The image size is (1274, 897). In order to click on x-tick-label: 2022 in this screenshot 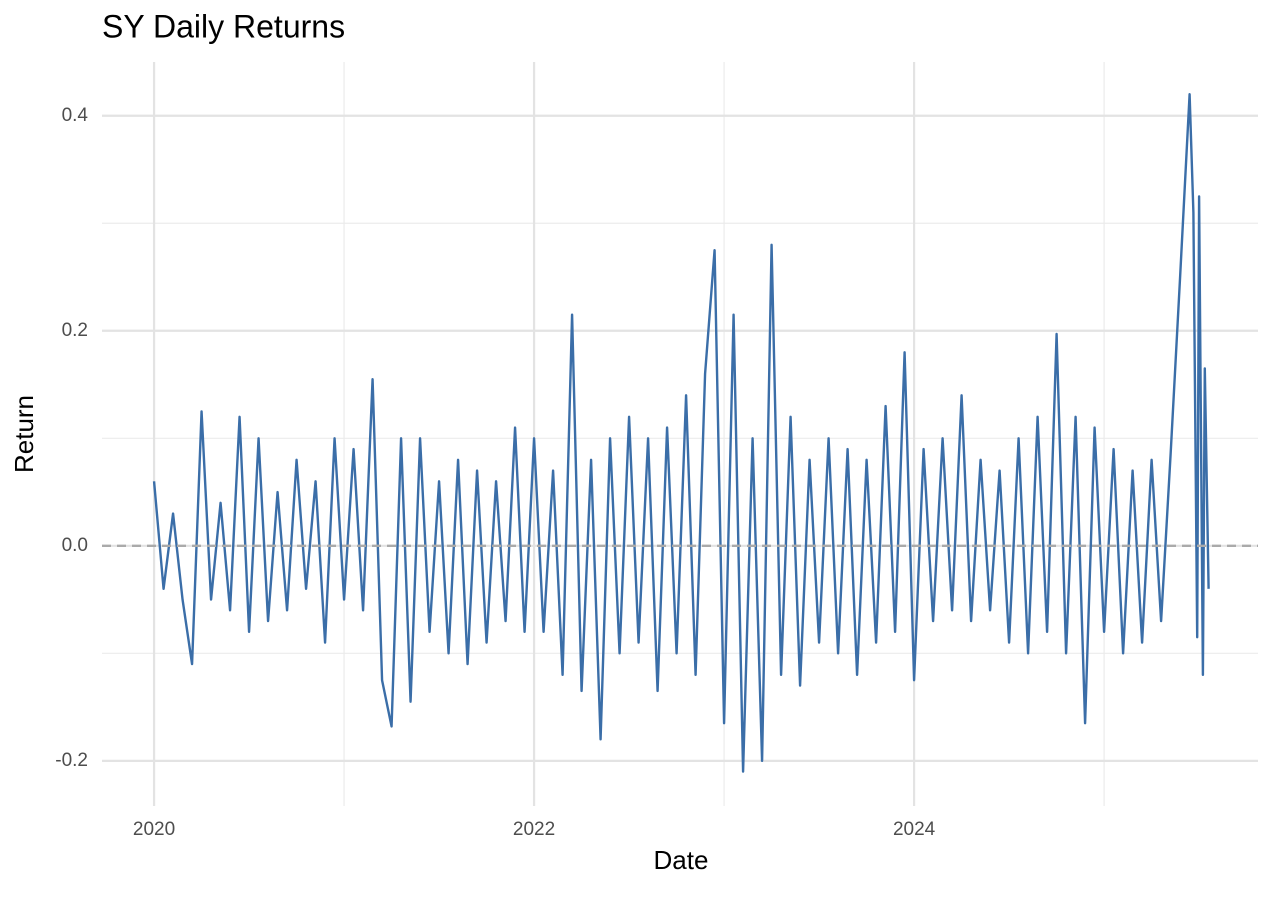, I will do `click(534, 829)`.